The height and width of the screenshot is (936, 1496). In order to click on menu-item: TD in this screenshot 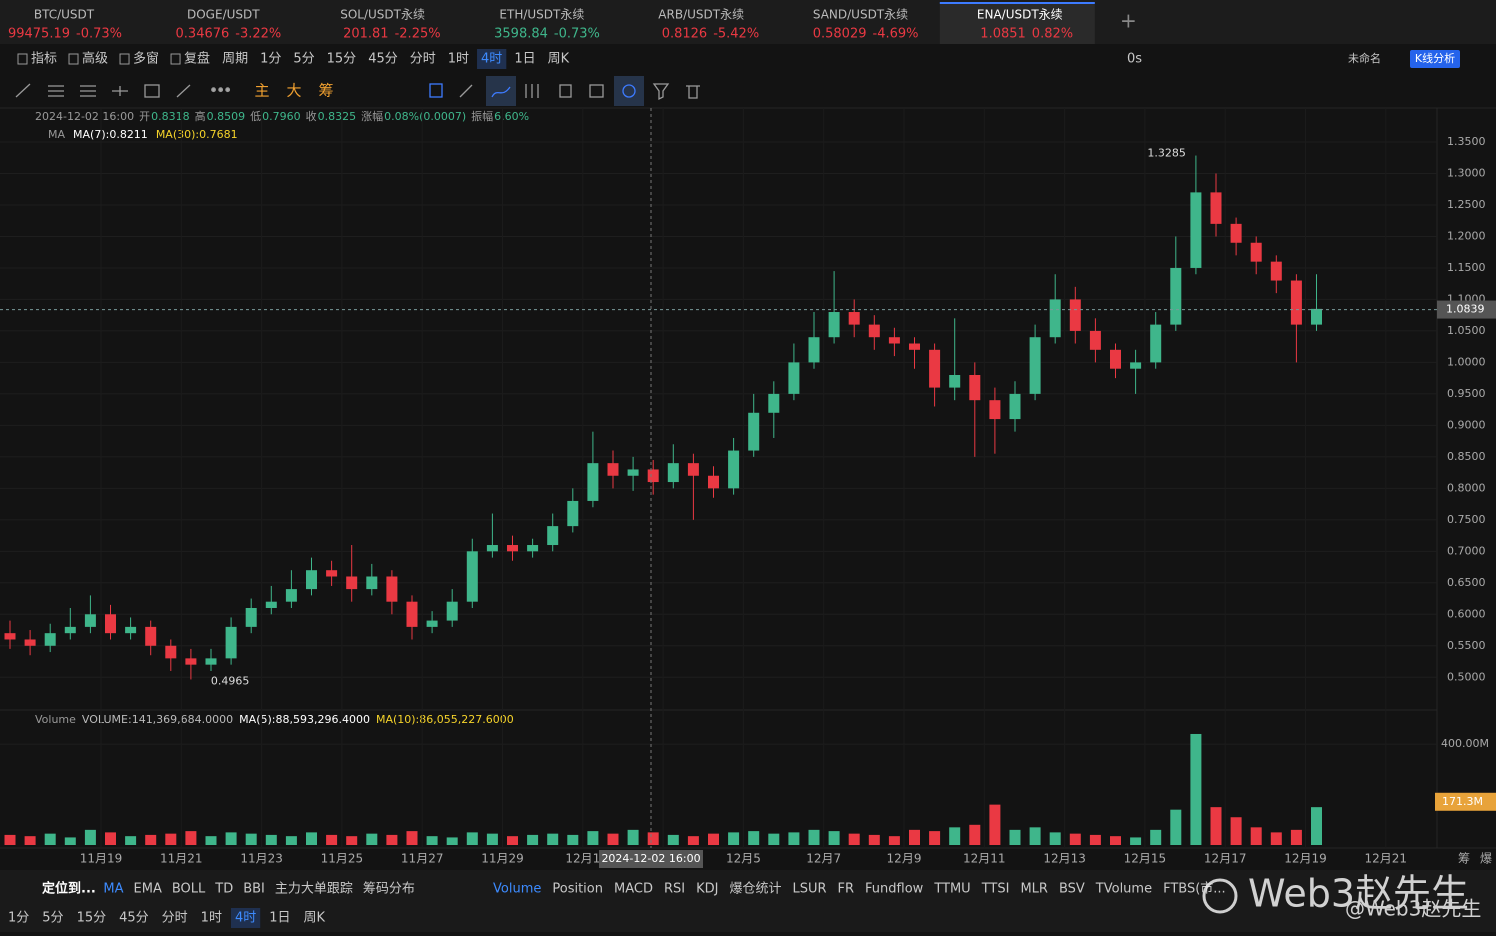, I will do `click(223, 889)`.